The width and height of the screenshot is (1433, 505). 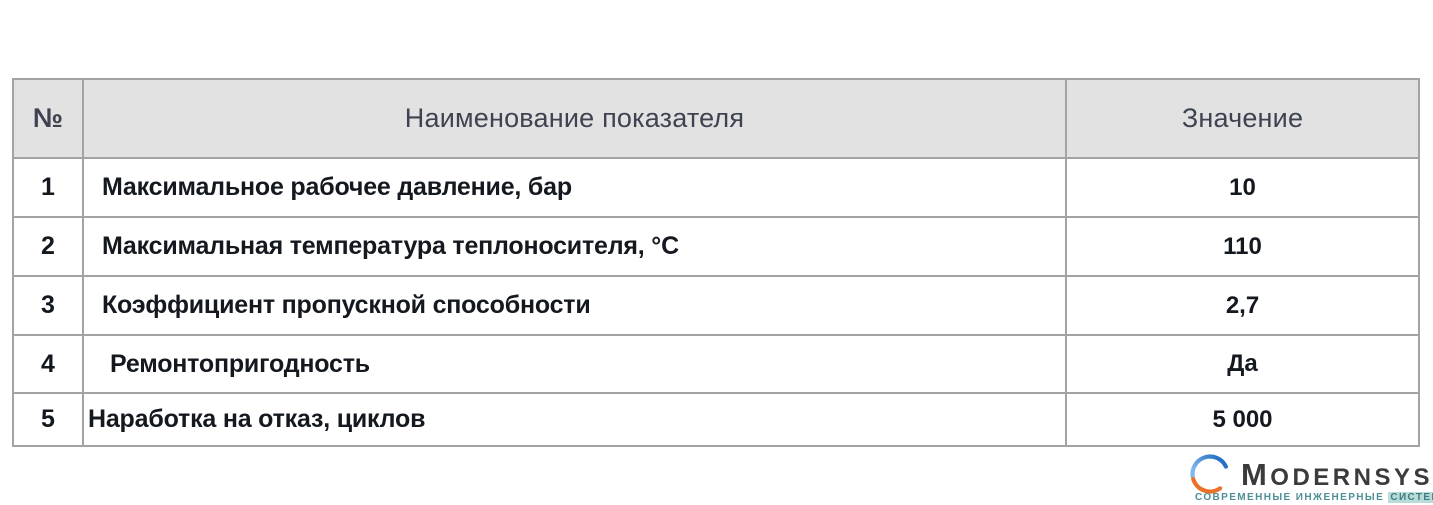 I want to click on row-parameter-name: Коэффициент пропускной способности, so click(x=575, y=306).